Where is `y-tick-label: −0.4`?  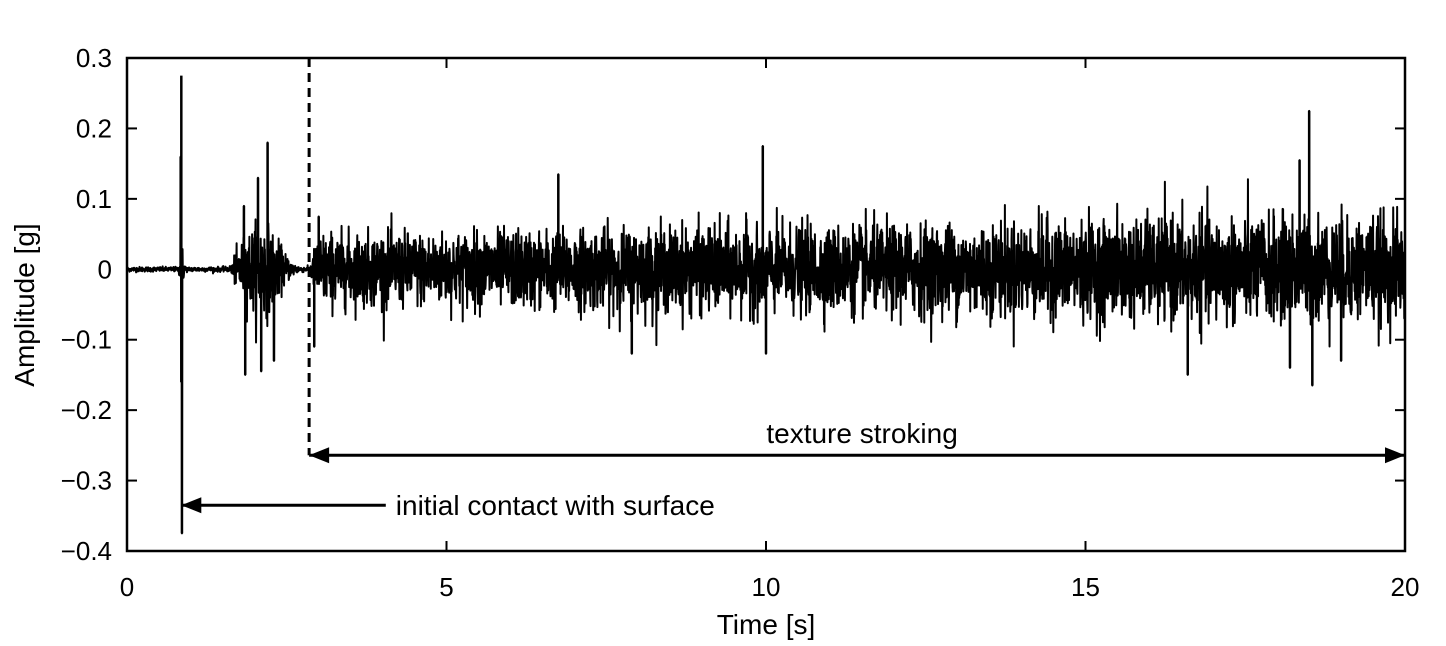
y-tick-label: −0.4 is located at coordinates (86, 551).